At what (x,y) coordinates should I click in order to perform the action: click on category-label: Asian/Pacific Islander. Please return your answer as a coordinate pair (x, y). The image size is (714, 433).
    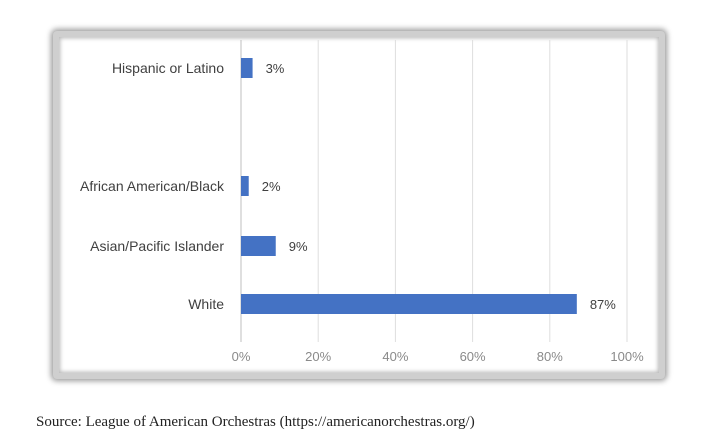
    Looking at the image, I should click on (157, 246).